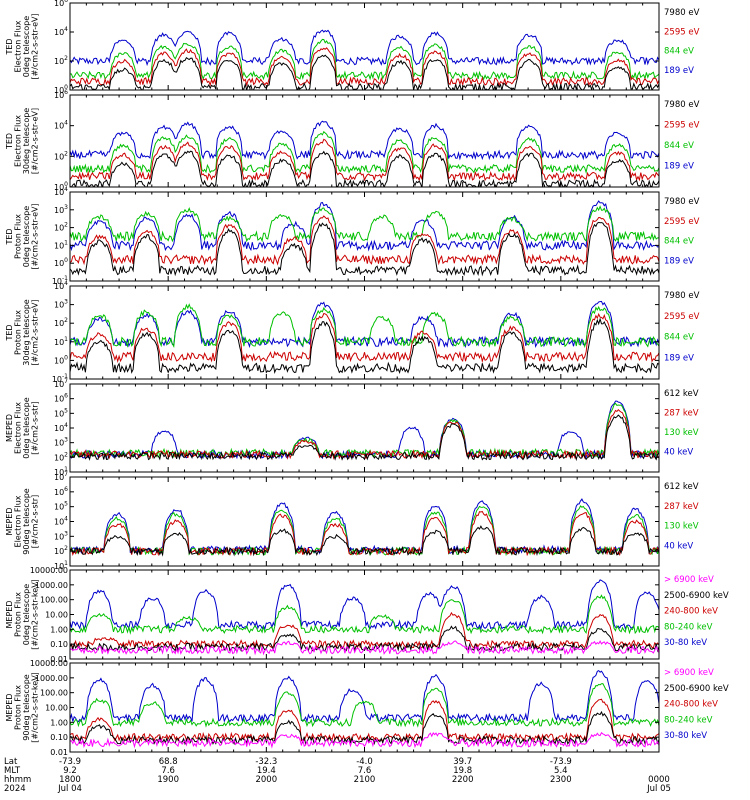  Describe the element at coordinates (61, 94) in the screenshot. I see `y-tick-label: 10⁶` at that location.